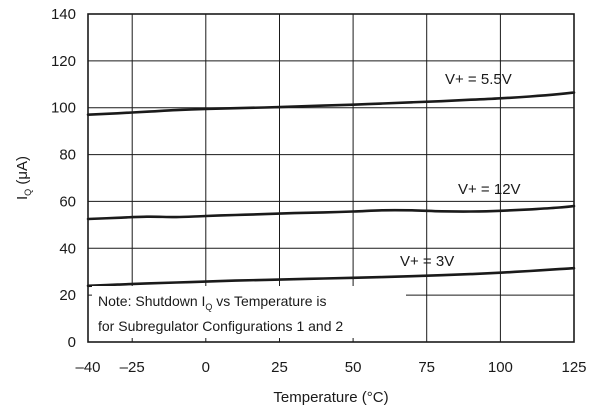 Image resolution: width=590 pixels, height=412 pixels. What do you see at coordinates (151, 301) in the screenshot?
I see `note-line-1-pre: Note: Shutdown I` at bounding box center [151, 301].